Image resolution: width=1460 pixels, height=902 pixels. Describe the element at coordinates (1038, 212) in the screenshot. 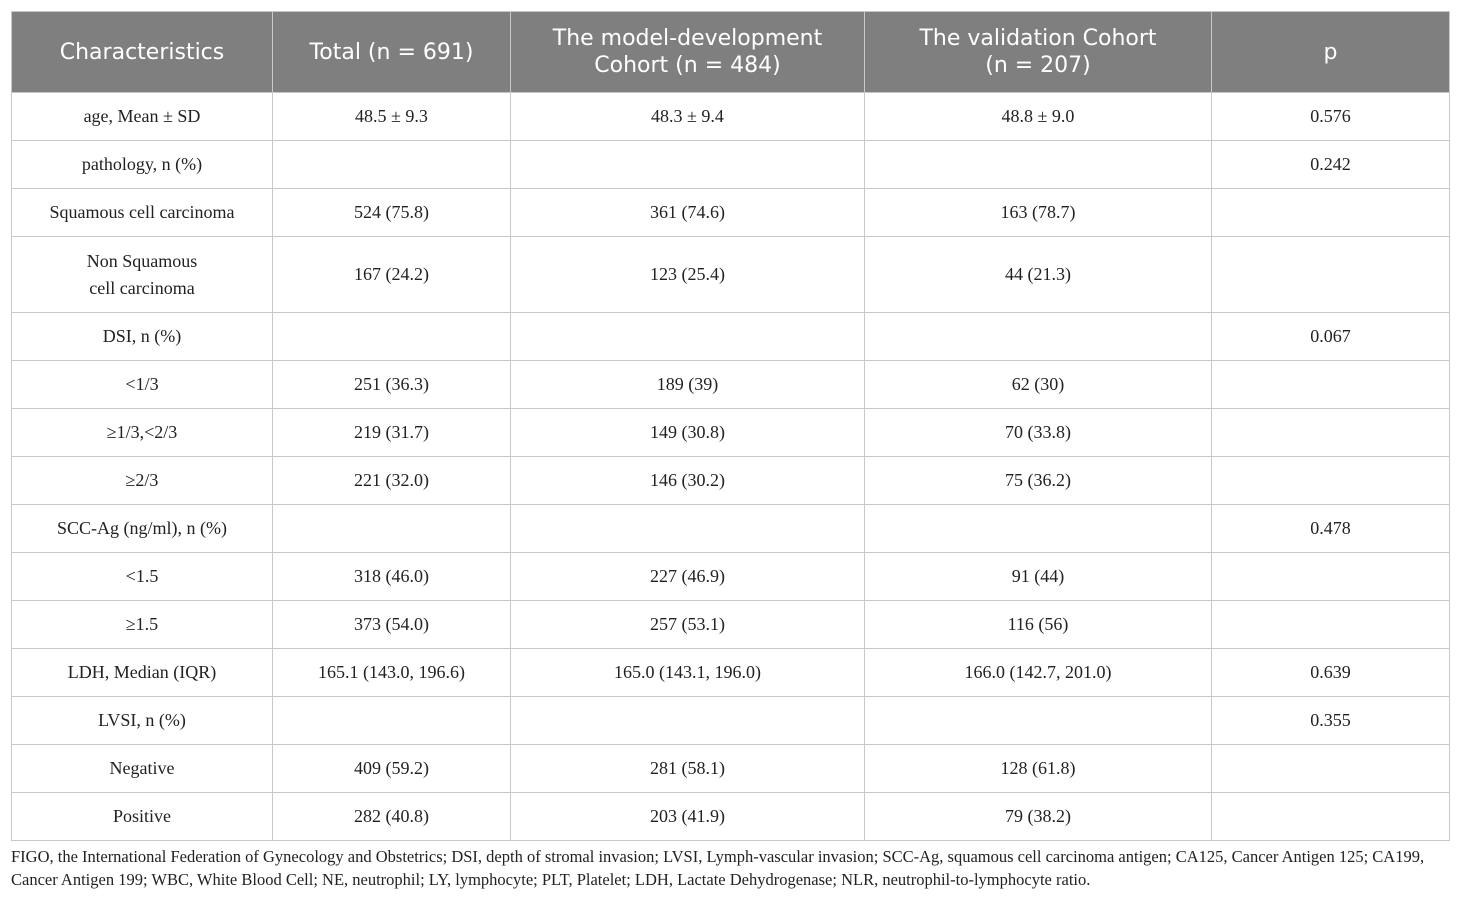

I see `table-cell: 163 (78.7)` at that location.